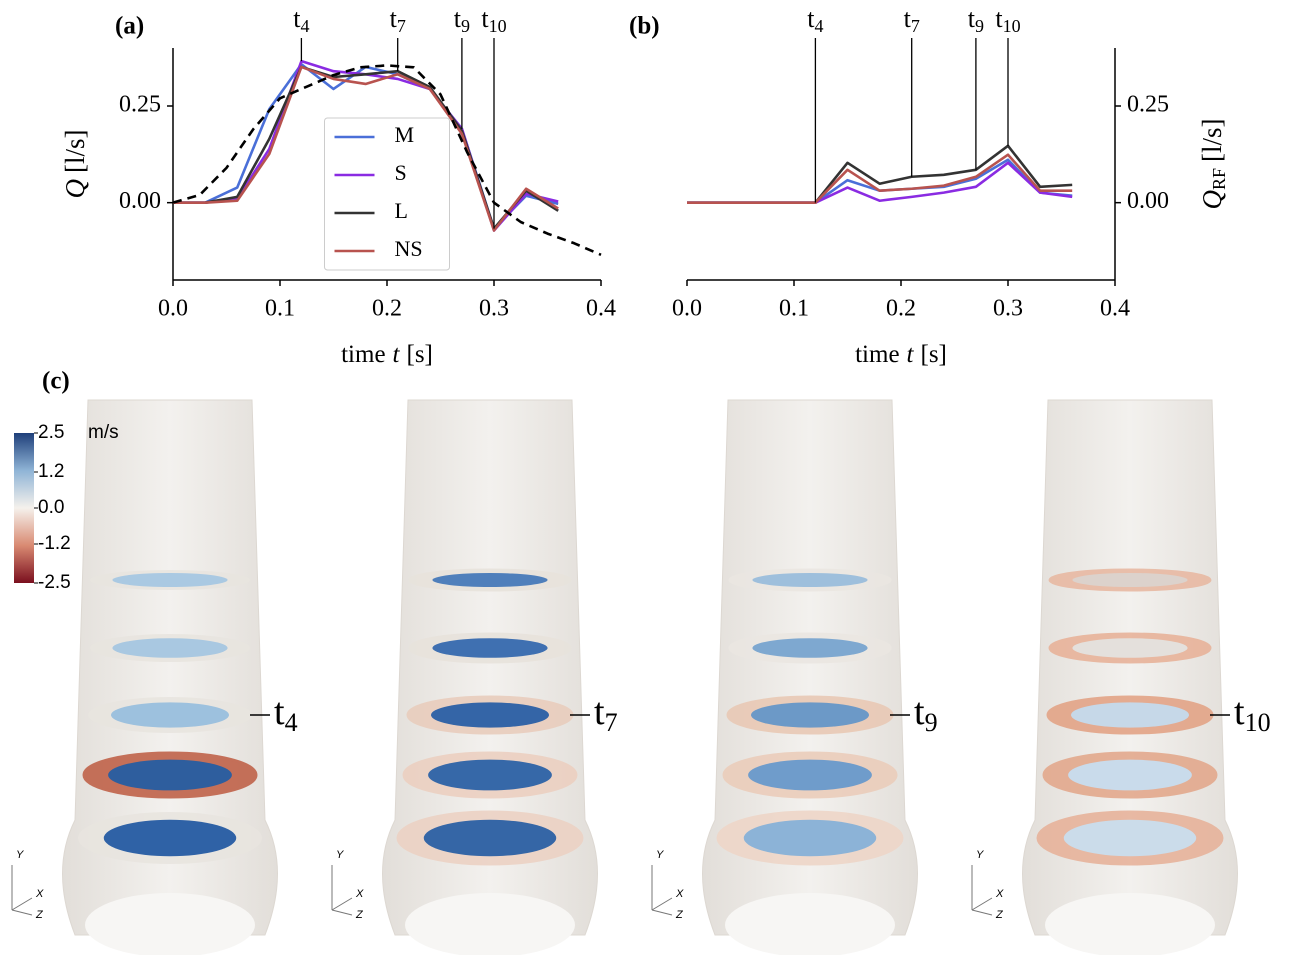 The height and width of the screenshot is (955, 1298). Describe the element at coordinates (51, 507) in the screenshot. I see `colorbar-tick-label: 0.0` at that location.